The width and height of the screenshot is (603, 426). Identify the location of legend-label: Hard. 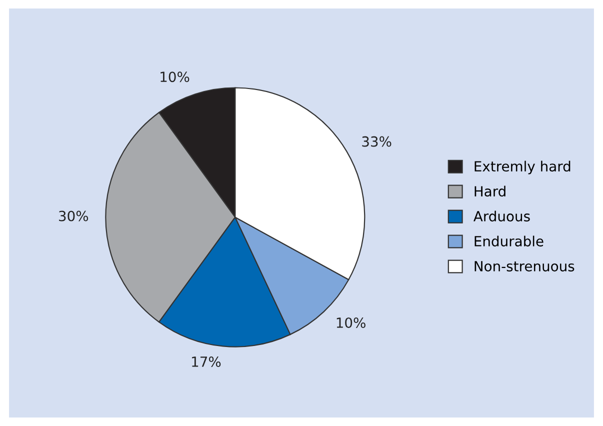
(490, 191).